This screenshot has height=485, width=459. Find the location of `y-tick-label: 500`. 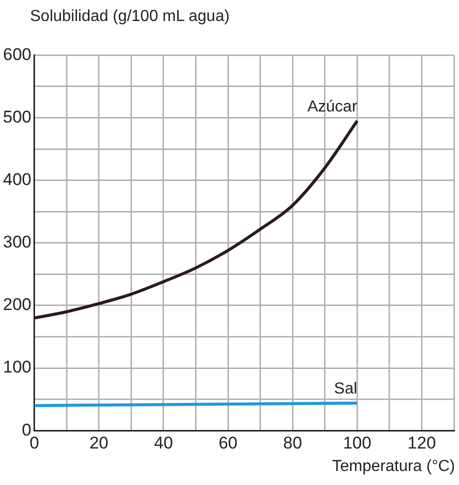

y-tick-label: 500 is located at coordinates (17, 116).